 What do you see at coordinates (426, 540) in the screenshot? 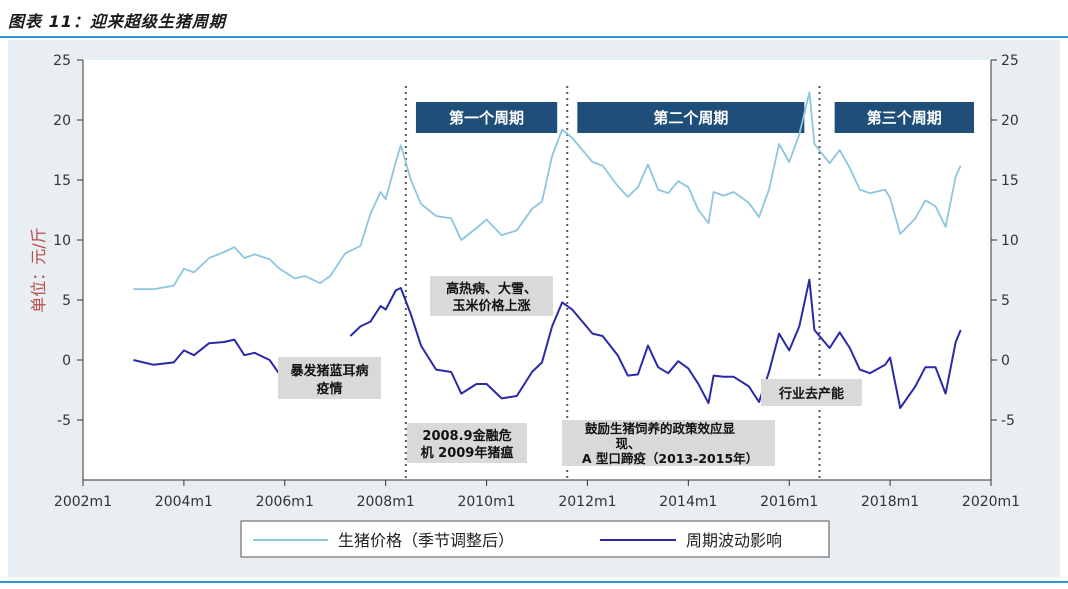
I see `legend-label-price: 生猪价格（季节调整后）` at bounding box center [426, 540].